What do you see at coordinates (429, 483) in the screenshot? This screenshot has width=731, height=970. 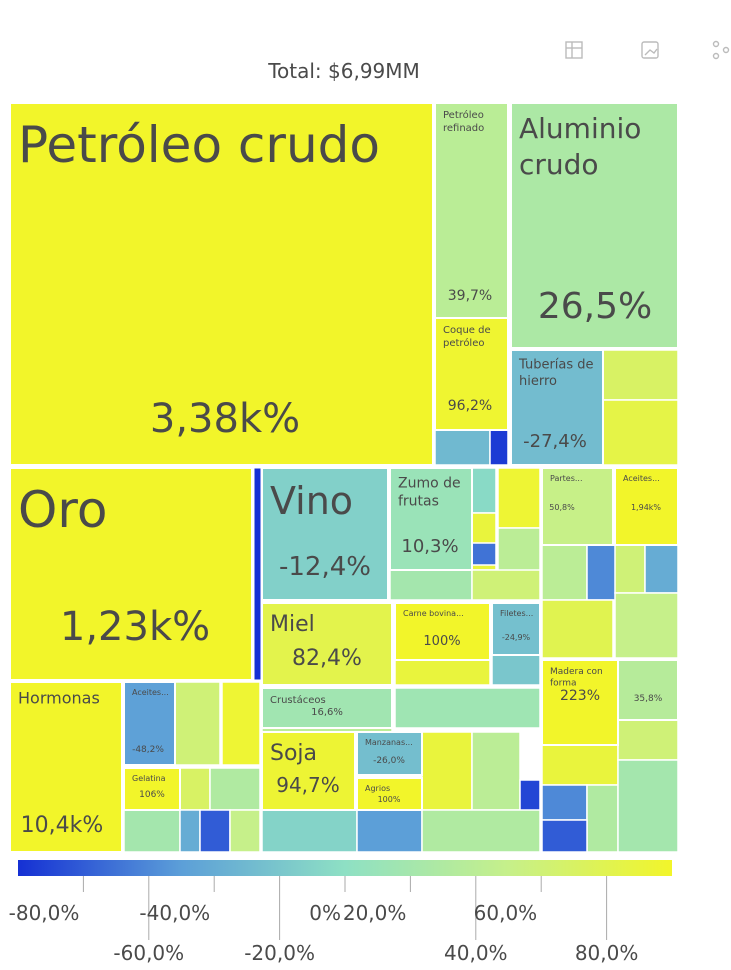 I see `tile-label-line: Zumo de` at bounding box center [429, 483].